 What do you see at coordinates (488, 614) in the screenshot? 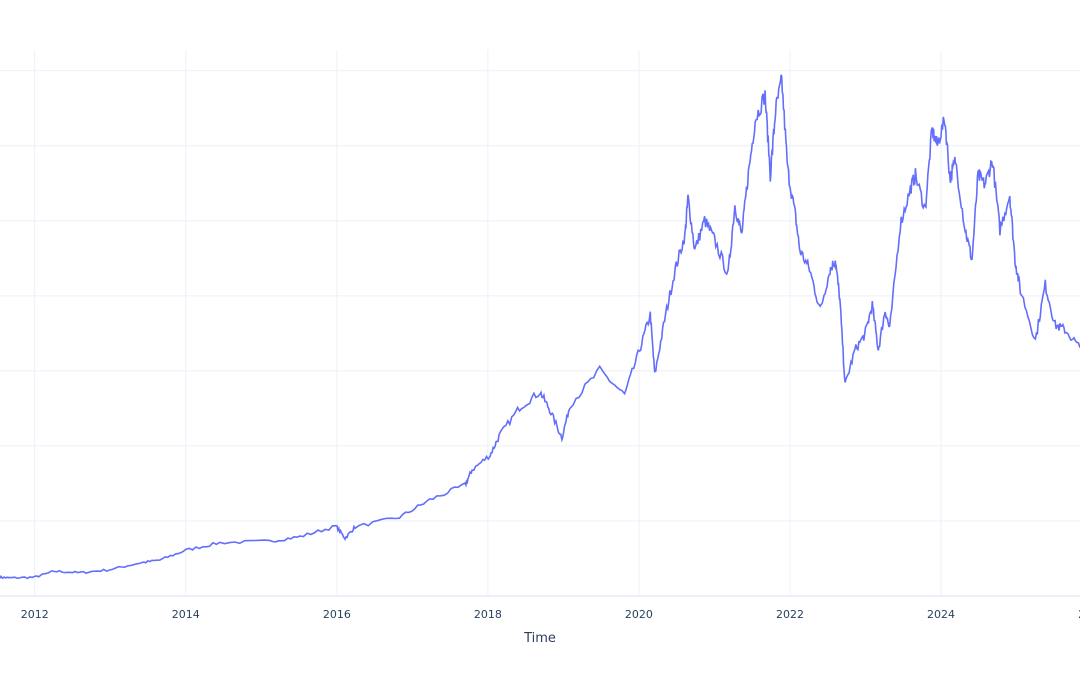
I see `x-tick-label: 2018` at bounding box center [488, 614].